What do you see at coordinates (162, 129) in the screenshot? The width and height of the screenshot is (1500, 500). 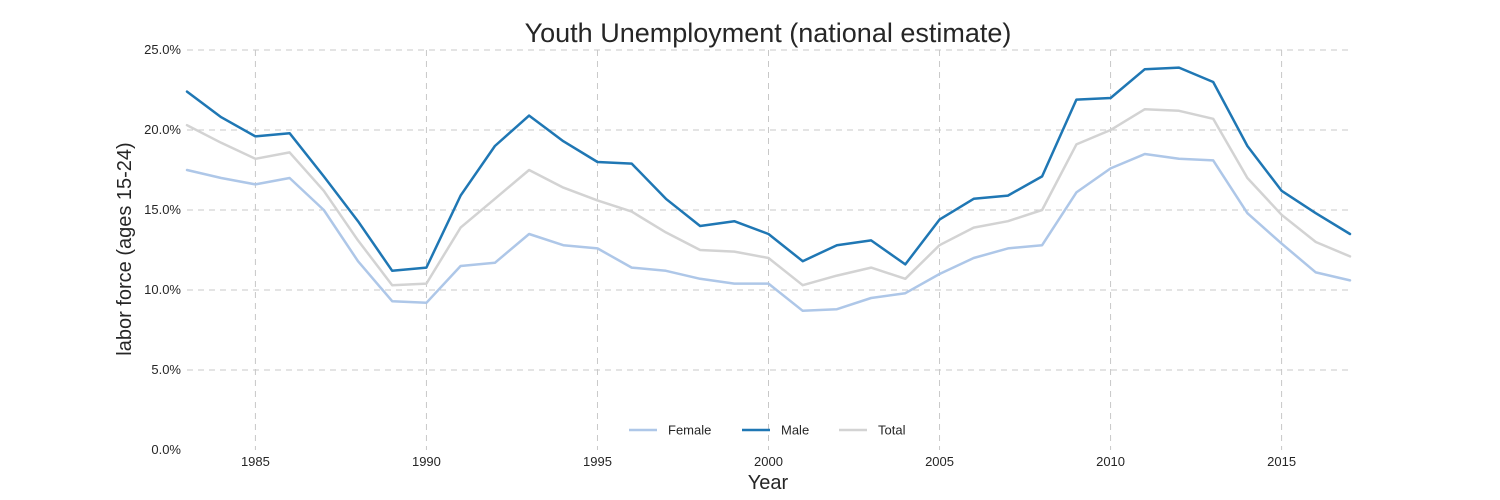 I see `y-tick-label: 20.0%` at bounding box center [162, 129].